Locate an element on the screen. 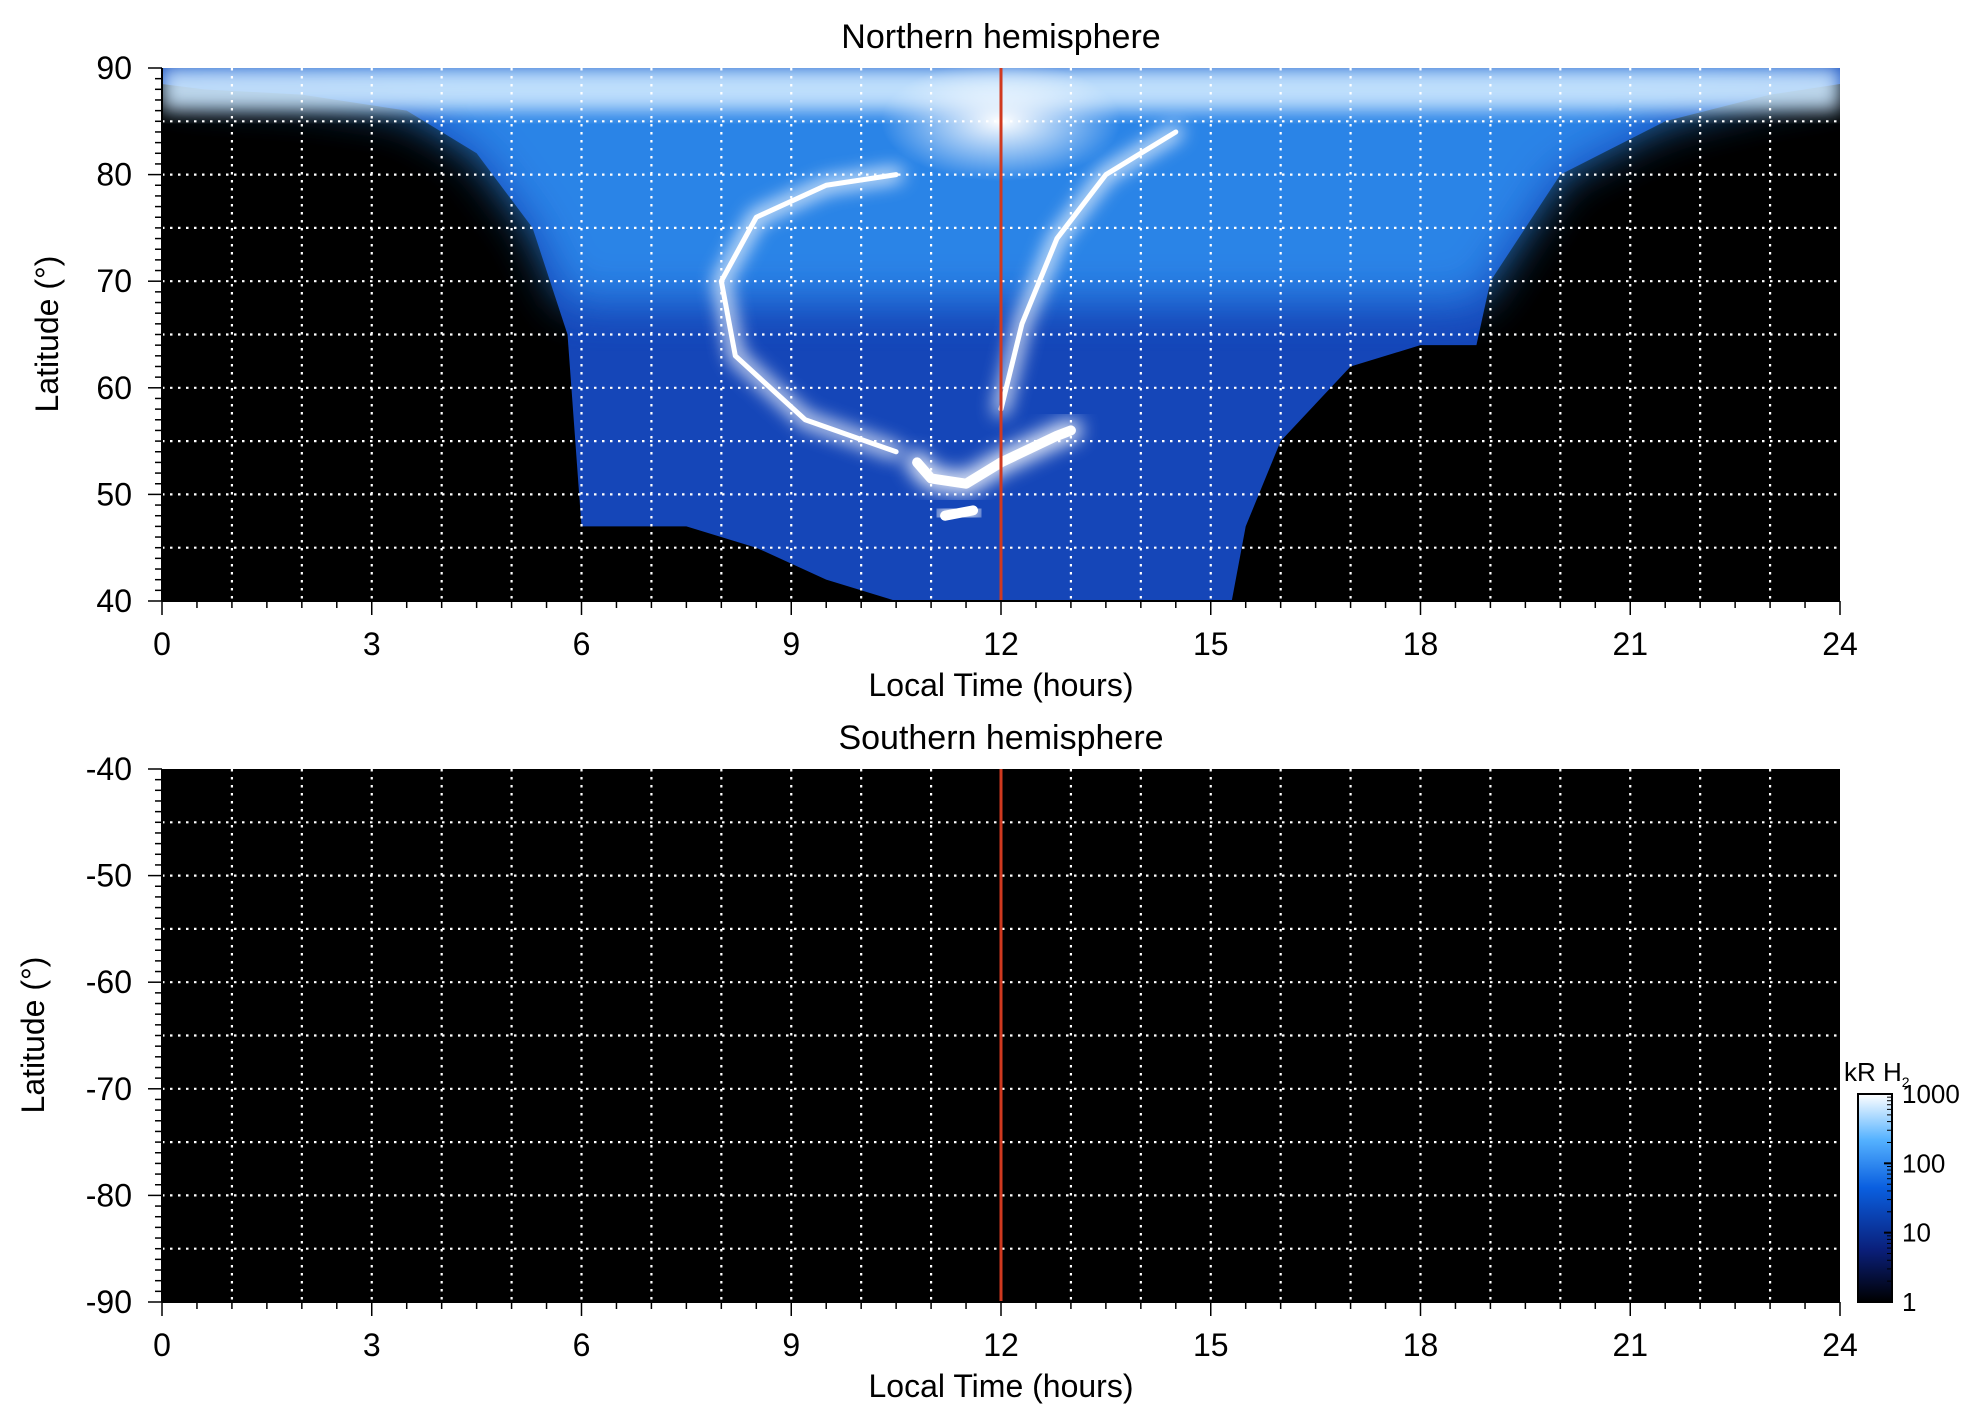 The image size is (1983, 1423). colorbar-unit-main: kR H is located at coordinates (1873, 1072).